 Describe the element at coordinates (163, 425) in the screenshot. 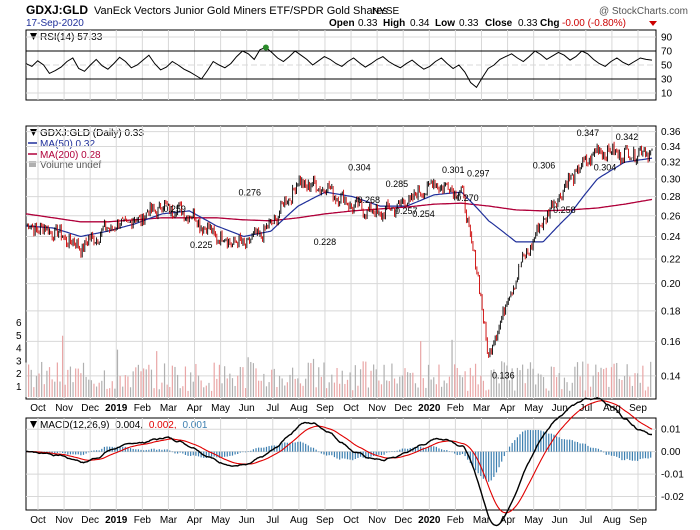

I see `macd-signal-value: 0.002,` at that location.